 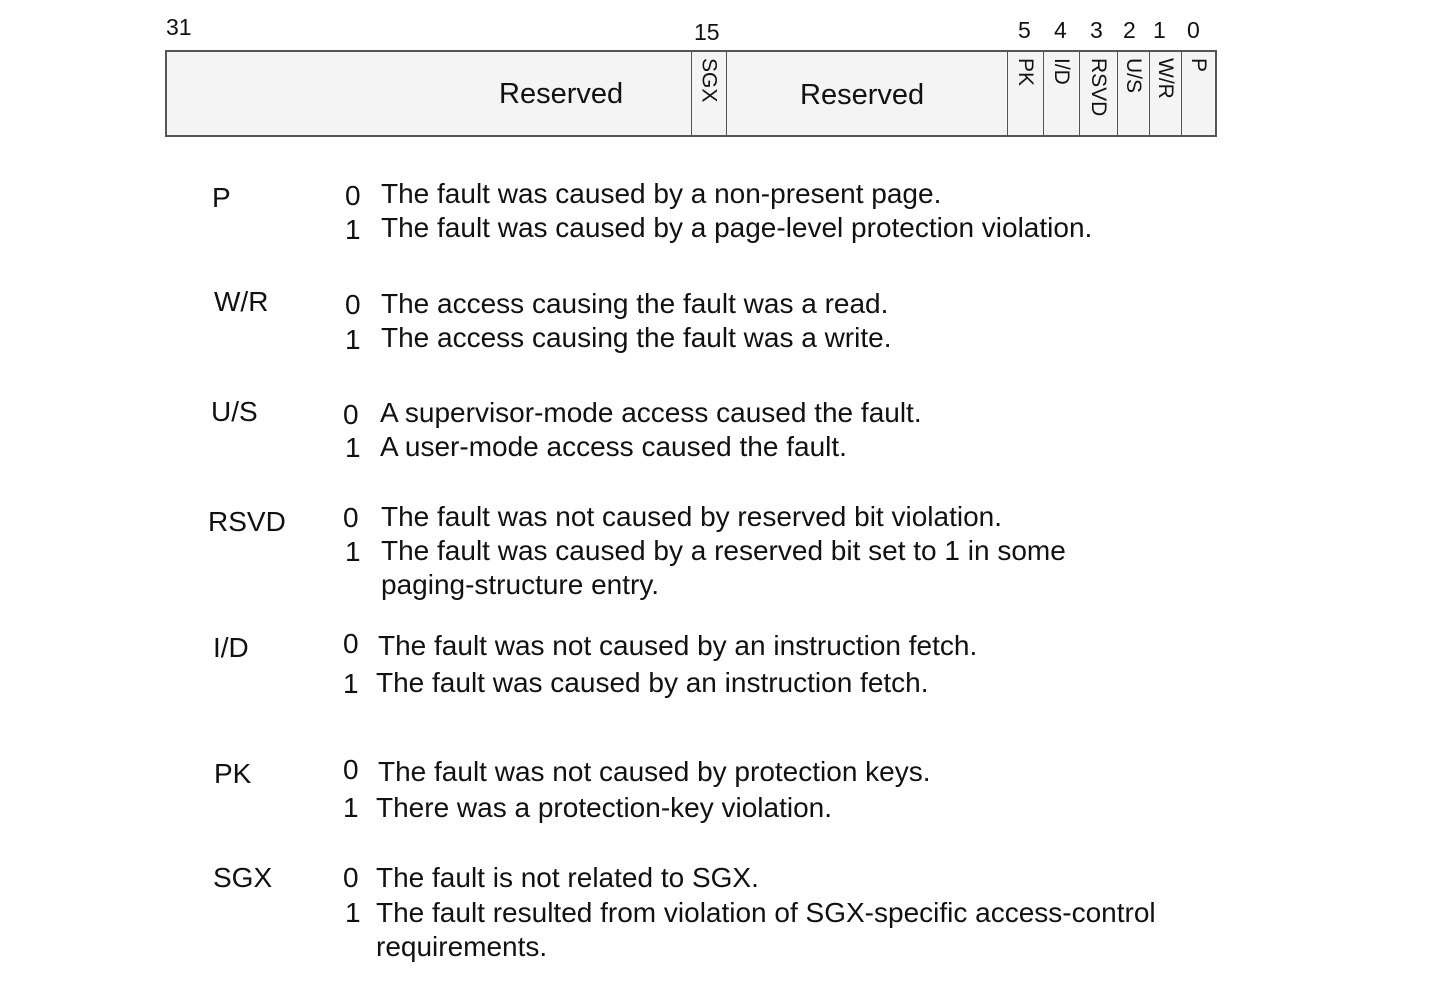 What do you see at coordinates (1133, 76) in the screenshot?
I see `field-label-us: U/S` at bounding box center [1133, 76].